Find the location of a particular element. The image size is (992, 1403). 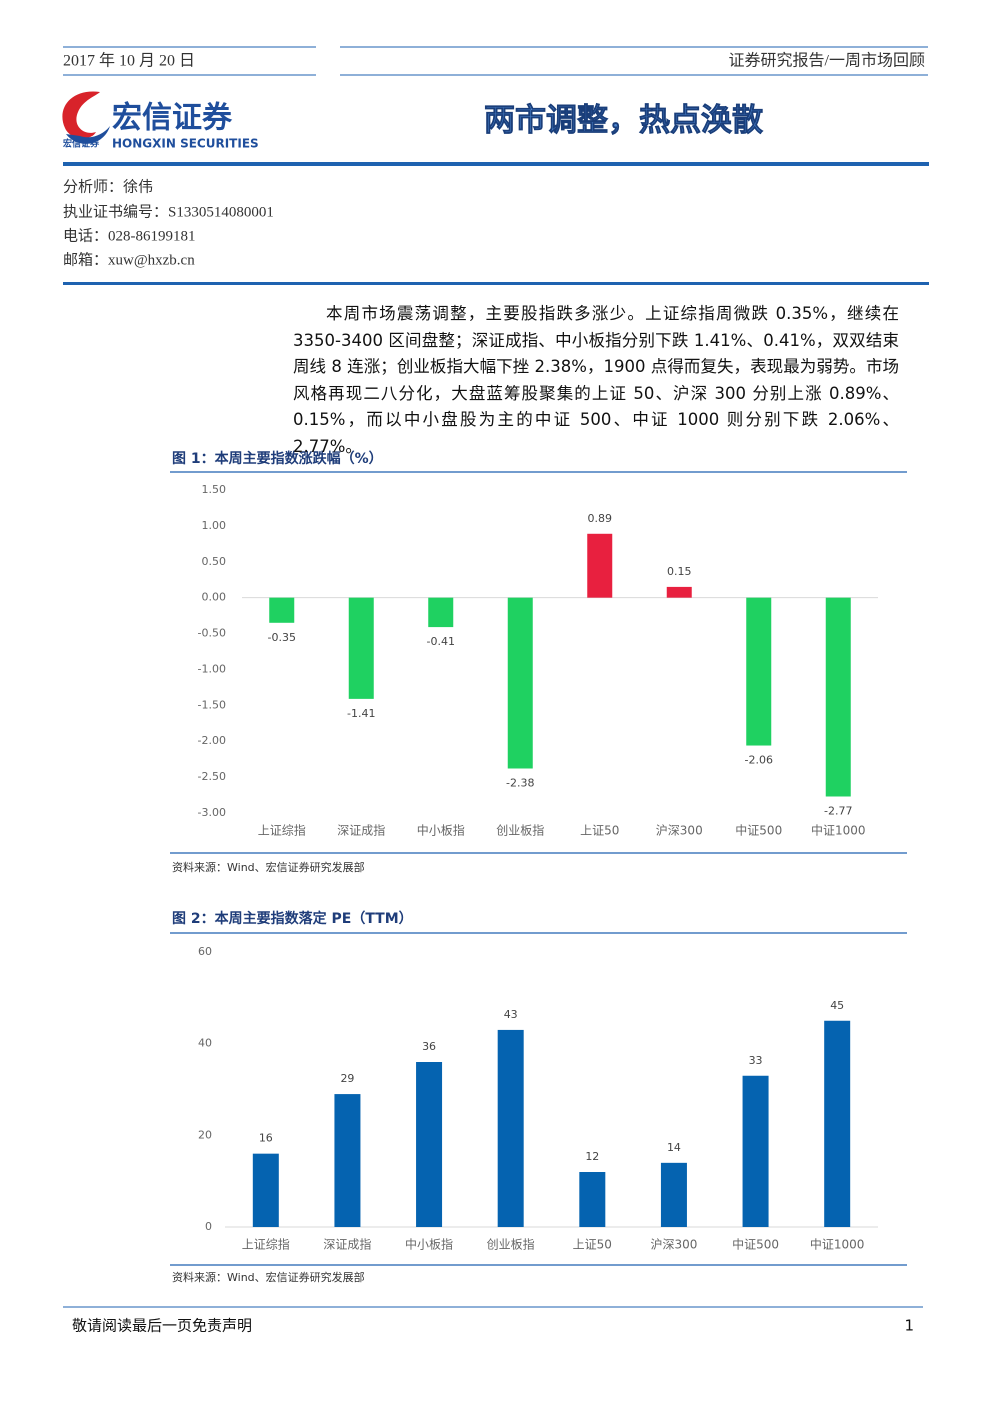

data-label: 36 is located at coordinates (429, 1046).